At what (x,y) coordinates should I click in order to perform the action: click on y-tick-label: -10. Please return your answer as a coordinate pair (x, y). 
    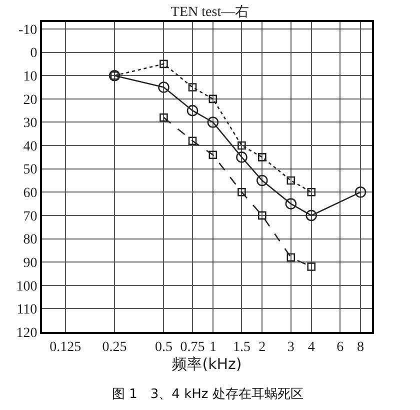
    Looking at the image, I should click on (28, 30).